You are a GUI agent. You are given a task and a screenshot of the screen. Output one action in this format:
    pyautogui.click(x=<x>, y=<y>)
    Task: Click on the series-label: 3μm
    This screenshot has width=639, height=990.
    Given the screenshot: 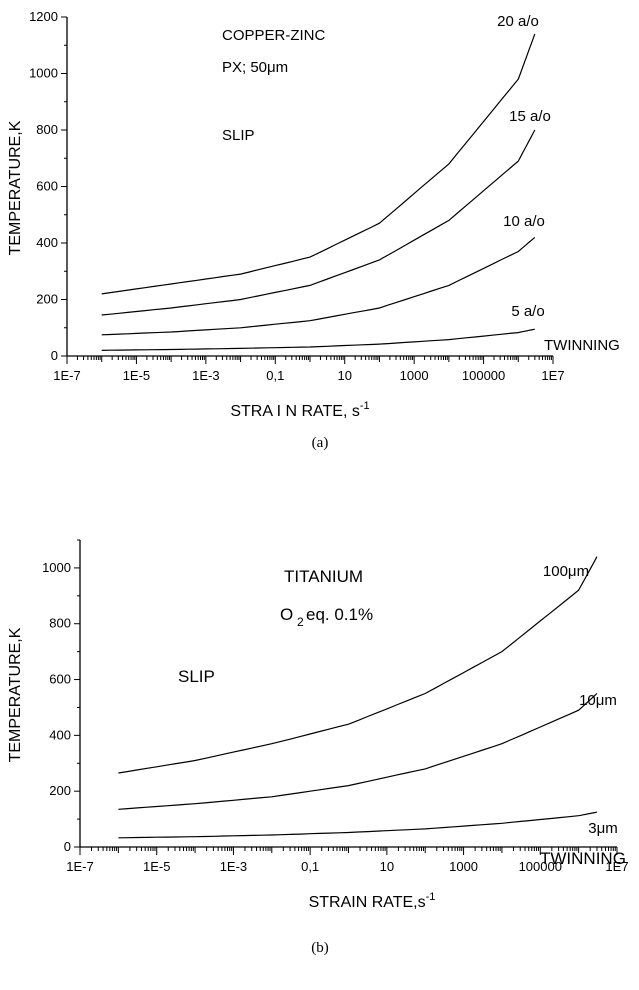 What is the action you would take?
    pyautogui.click(x=602, y=828)
    